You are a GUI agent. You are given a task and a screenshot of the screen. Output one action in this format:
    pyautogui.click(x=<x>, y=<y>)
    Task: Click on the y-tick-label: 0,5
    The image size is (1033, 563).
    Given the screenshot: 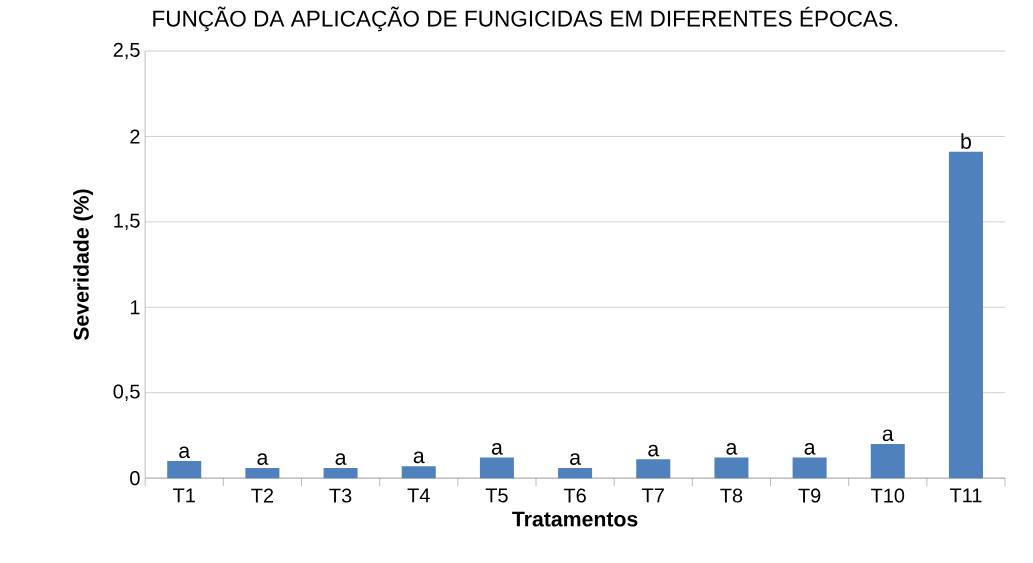 What is the action you would take?
    pyautogui.click(x=126, y=392)
    